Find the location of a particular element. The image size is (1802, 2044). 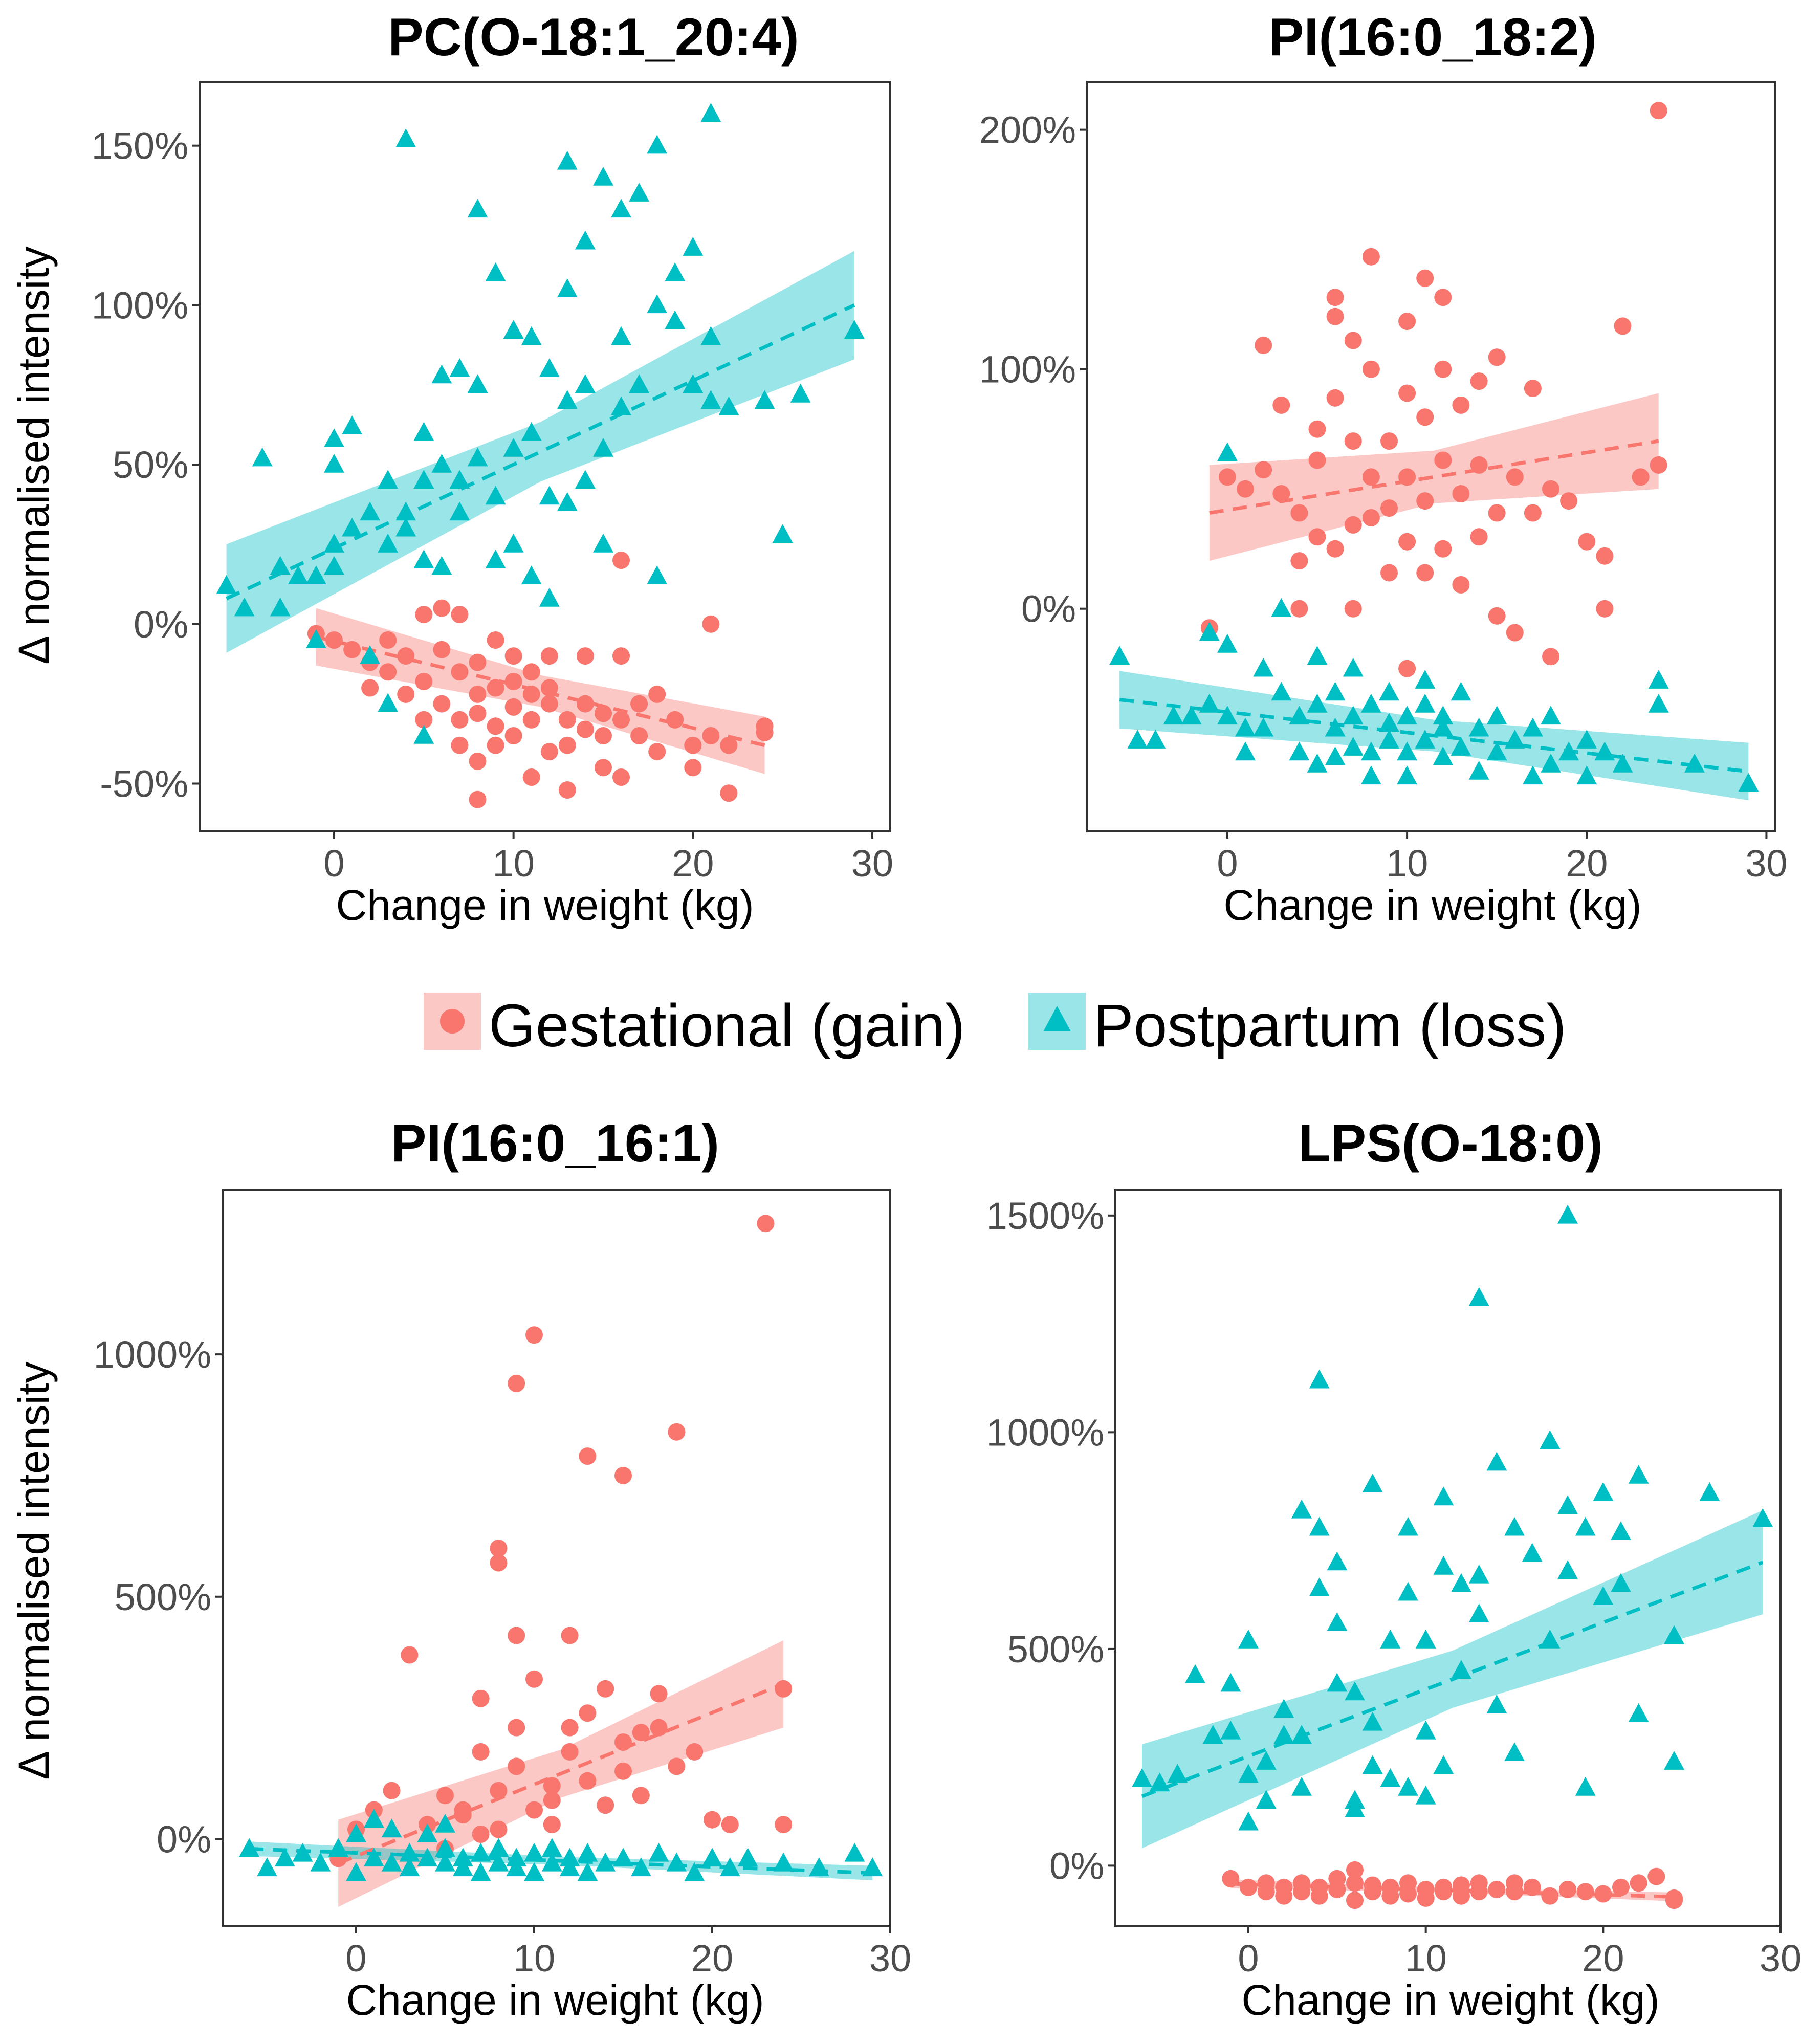

y-tick-label: 500% is located at coordinates (1055, 1649).